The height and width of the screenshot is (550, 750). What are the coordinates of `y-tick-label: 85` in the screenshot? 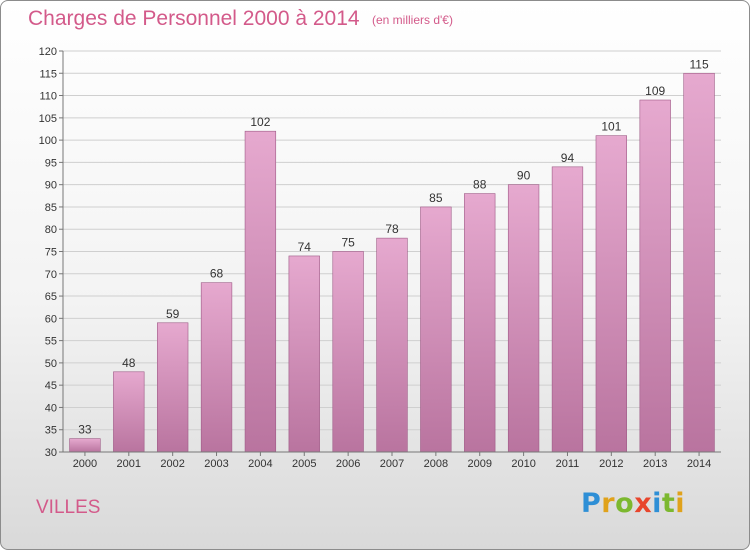 It's located at (51, 208).